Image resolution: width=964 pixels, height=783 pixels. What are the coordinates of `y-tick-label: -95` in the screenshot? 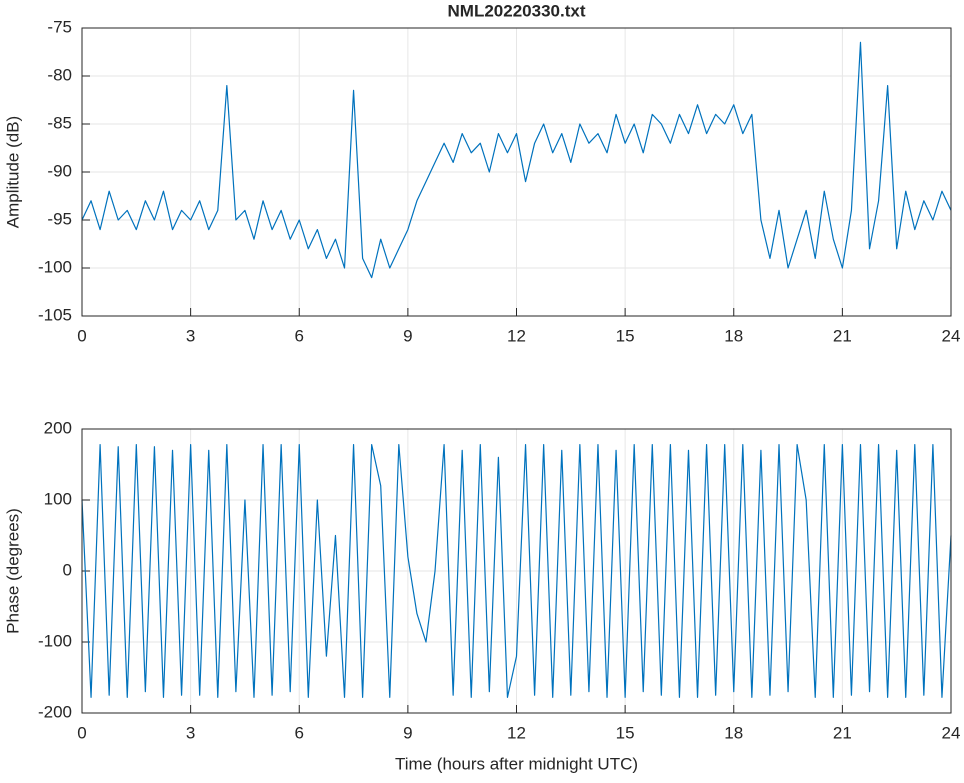 It's located at (59, 218).